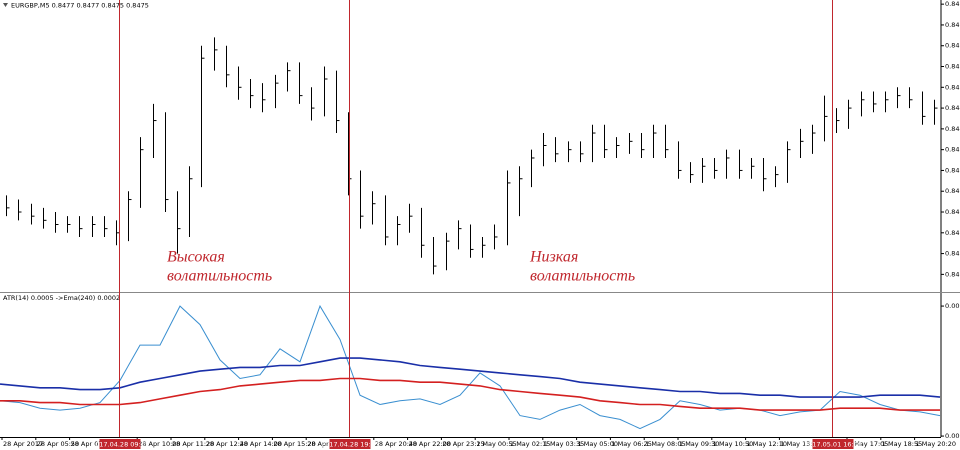 This screenshot has height=450, width=960. What do you see at coordinates (952, 274) in the screenshot?
I see `y-tick-label: 0.8405` at bounding box center [952, 274].